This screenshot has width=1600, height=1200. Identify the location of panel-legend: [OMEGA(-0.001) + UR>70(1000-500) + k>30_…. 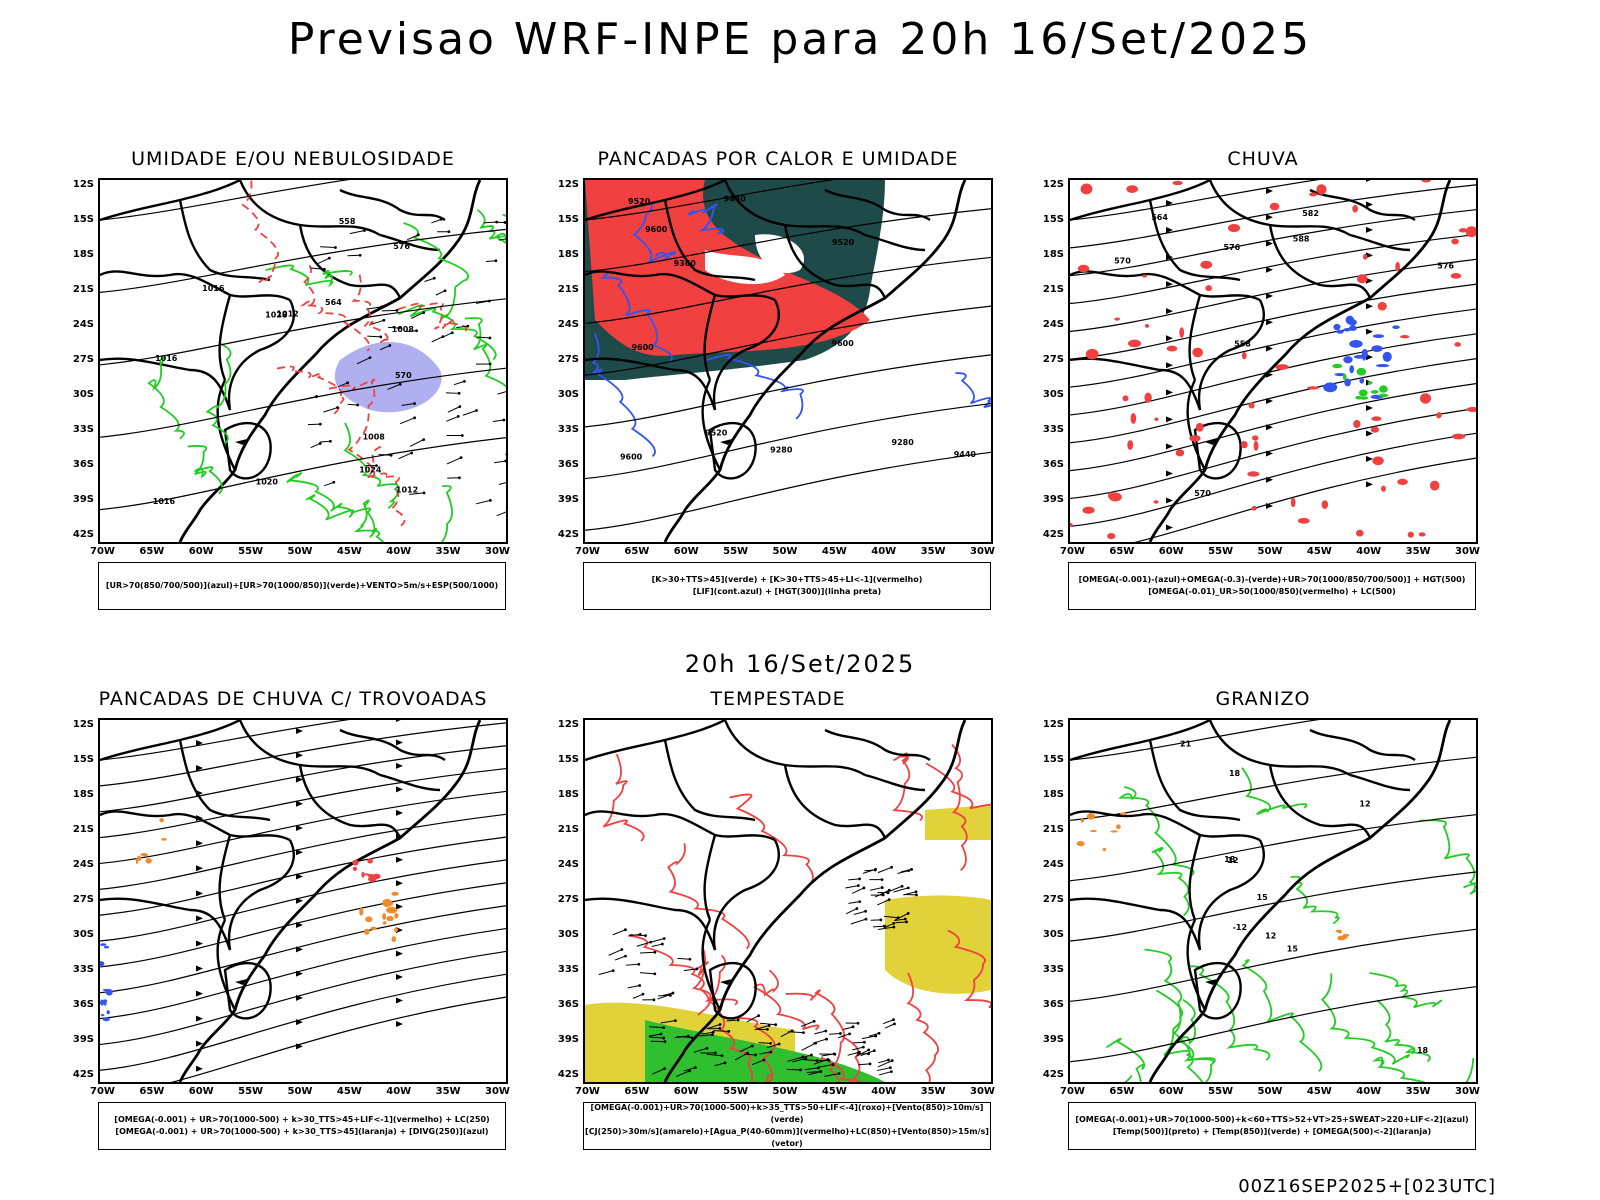
(302, 1126).